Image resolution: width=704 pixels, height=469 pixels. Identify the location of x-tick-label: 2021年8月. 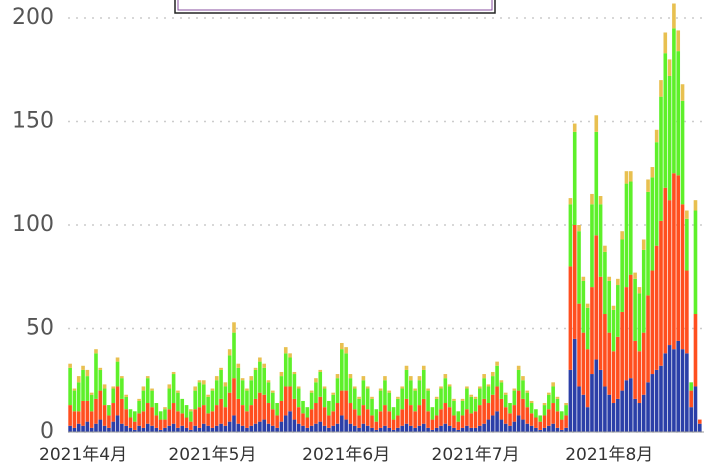
(609, 455).